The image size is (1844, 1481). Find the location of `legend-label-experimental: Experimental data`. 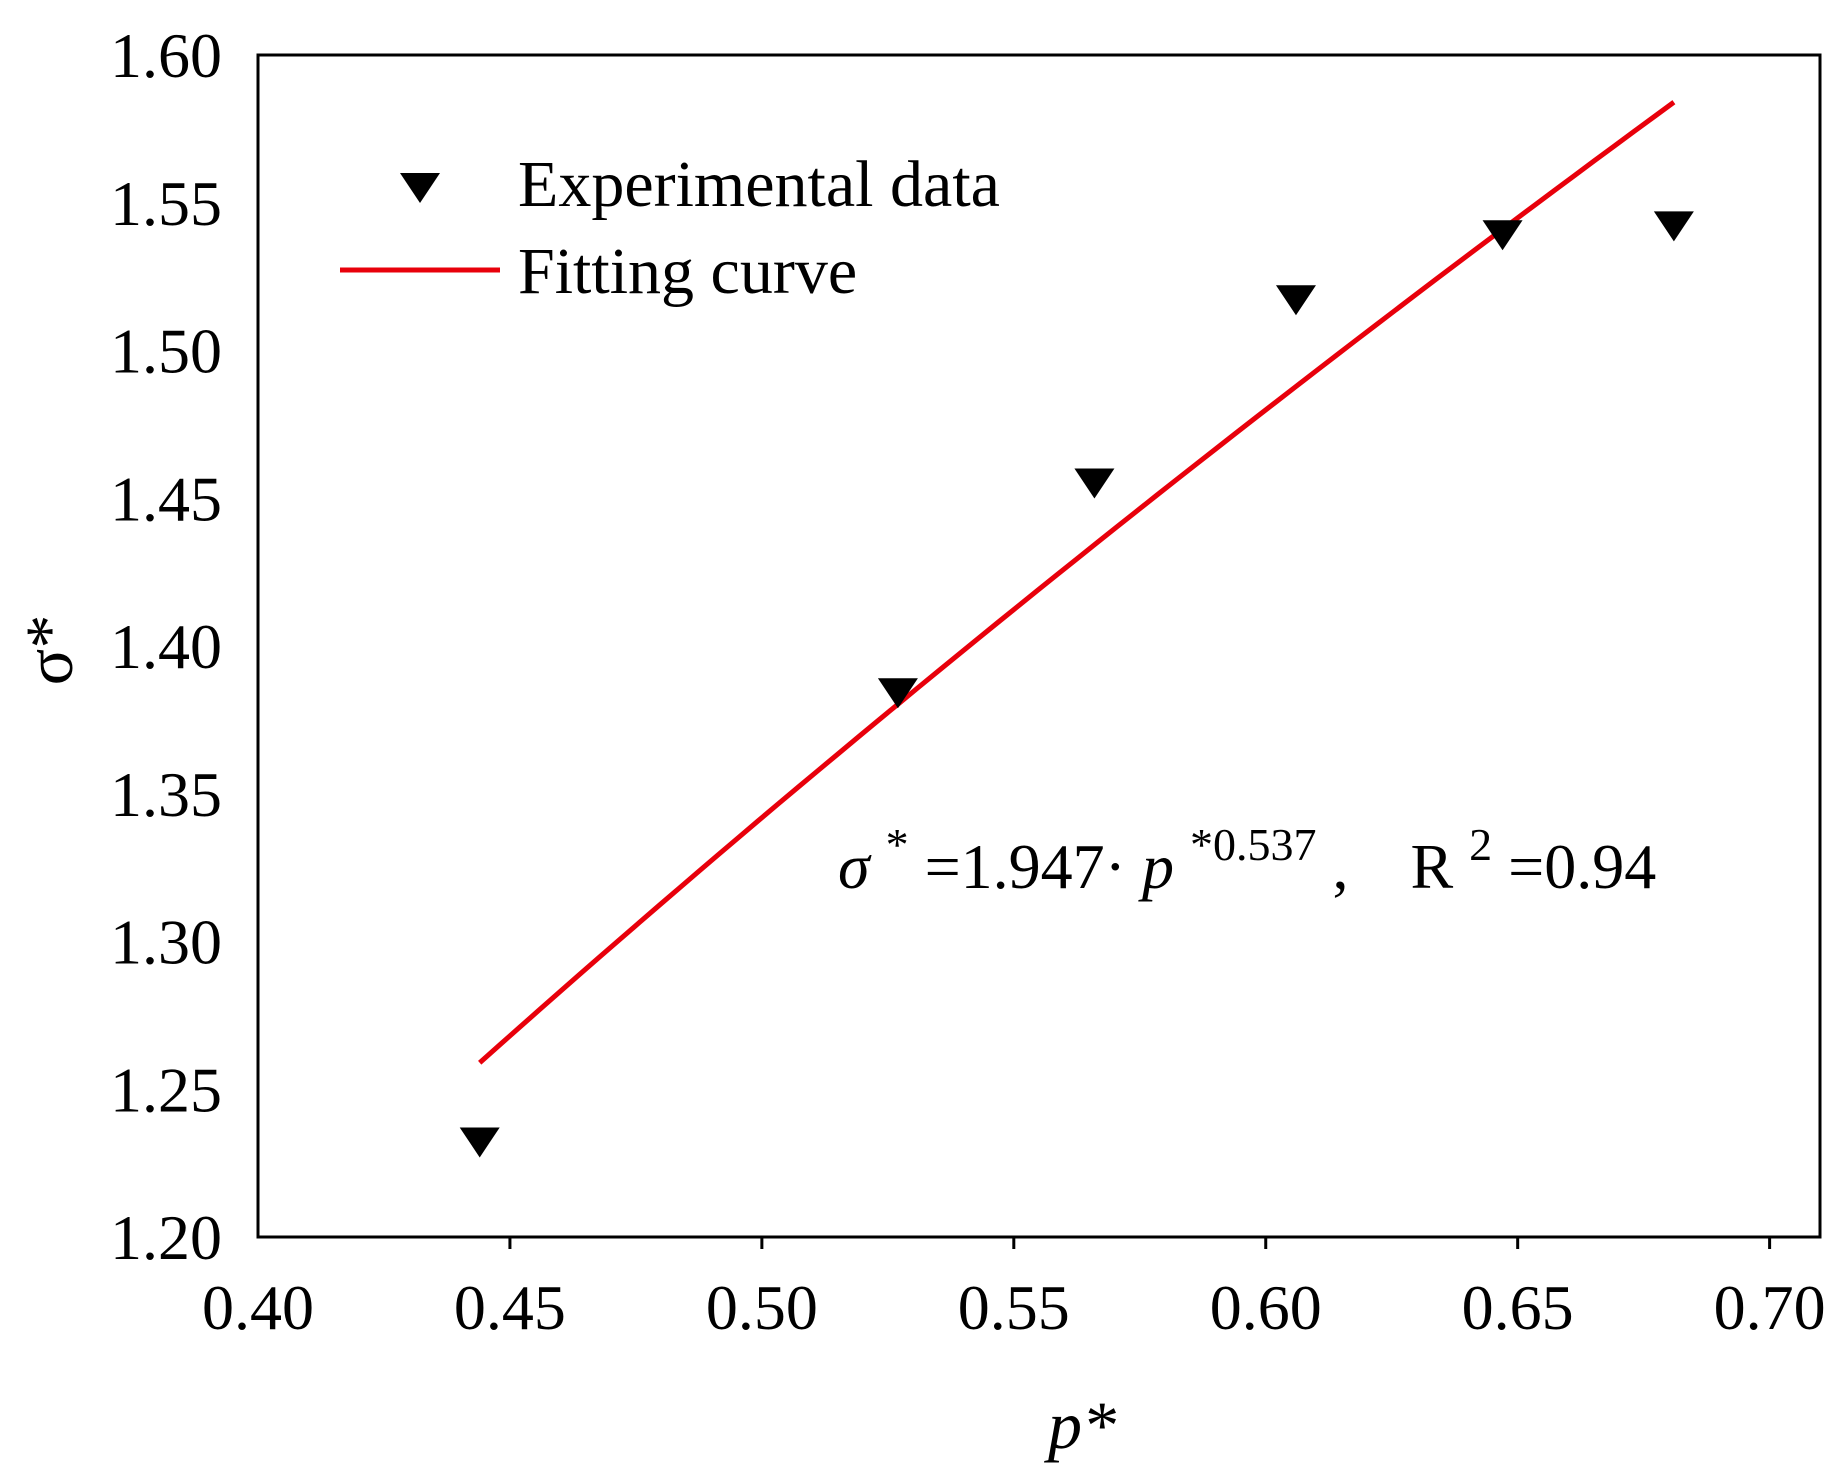

legend-label-experimental: Experimental data is located at coordinates (759, 184).